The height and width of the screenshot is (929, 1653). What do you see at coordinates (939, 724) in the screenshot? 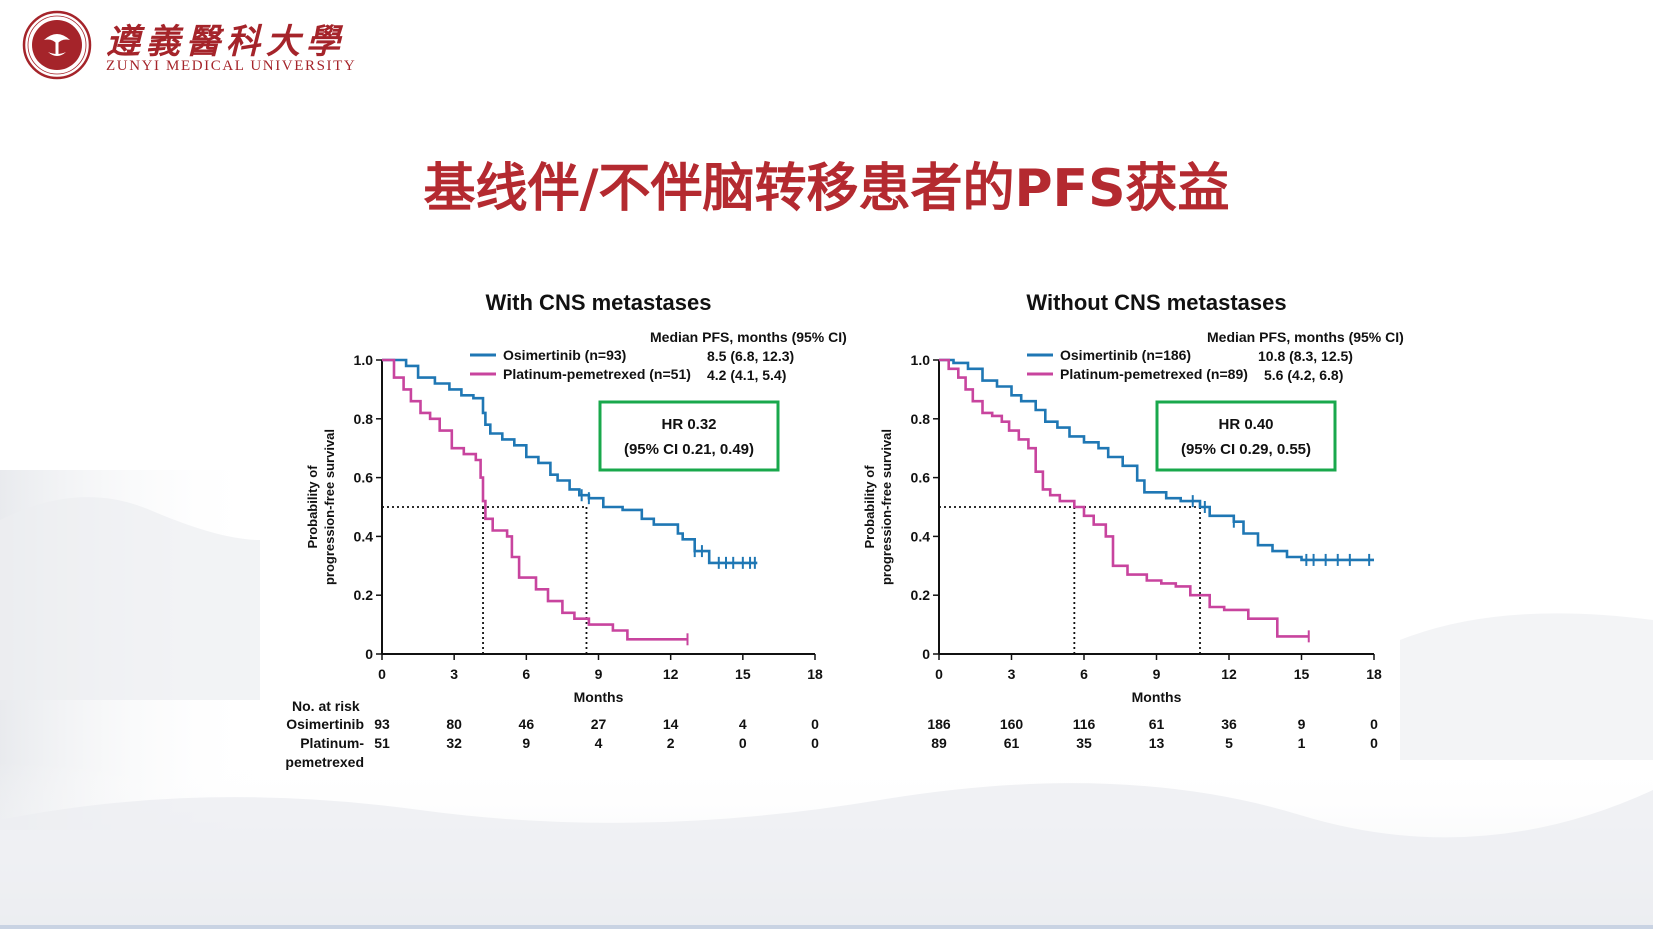
I see `at-risk-value: 186` at bounding box center [939, 724].